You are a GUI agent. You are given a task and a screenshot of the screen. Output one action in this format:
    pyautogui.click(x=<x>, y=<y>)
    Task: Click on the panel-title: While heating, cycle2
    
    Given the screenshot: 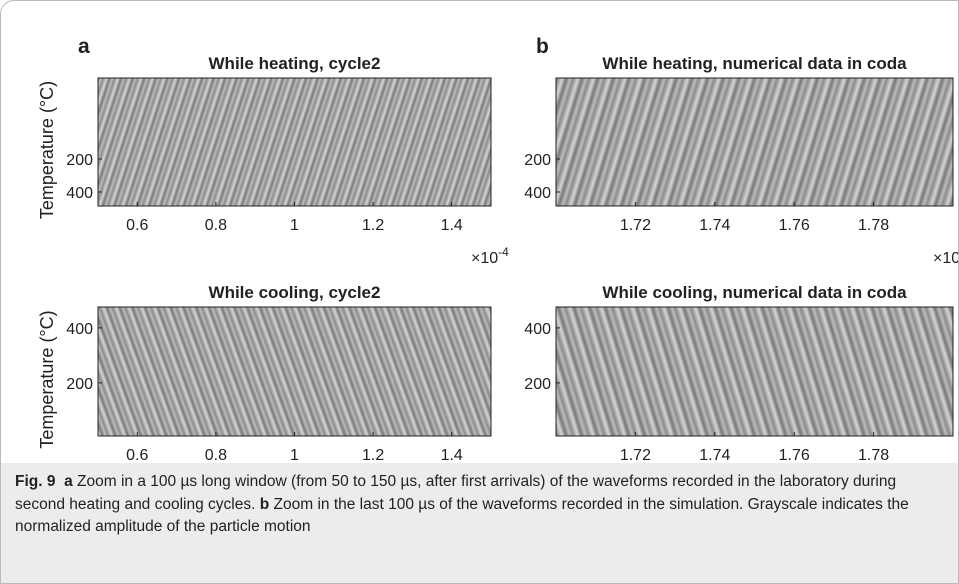 What is the action you would take?
    pyautogui.click(x=295, y=63)
    